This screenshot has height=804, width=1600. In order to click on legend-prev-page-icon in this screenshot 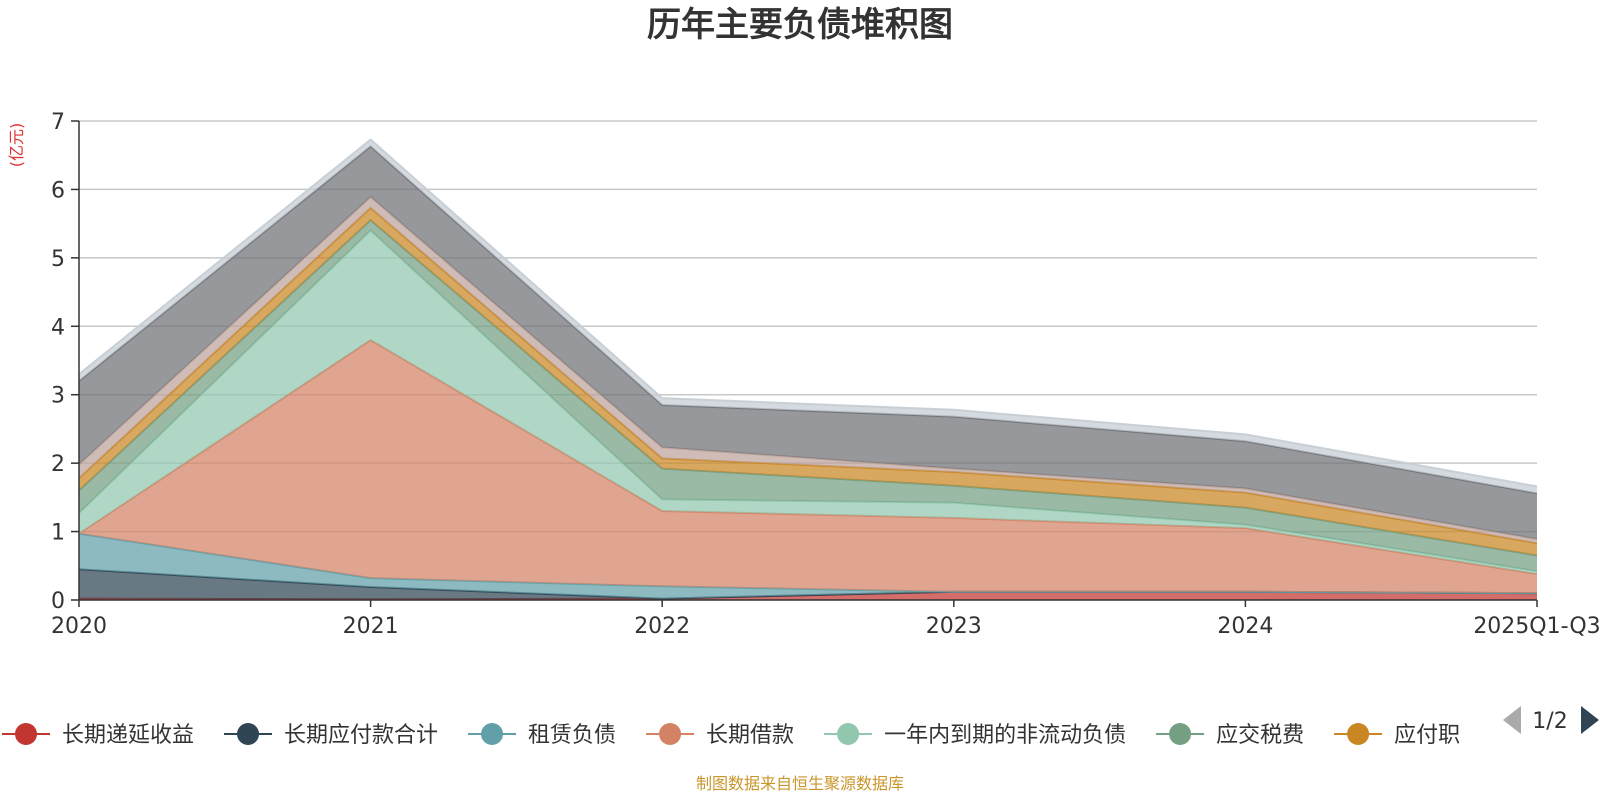, I will do `click(1512, 720)`.